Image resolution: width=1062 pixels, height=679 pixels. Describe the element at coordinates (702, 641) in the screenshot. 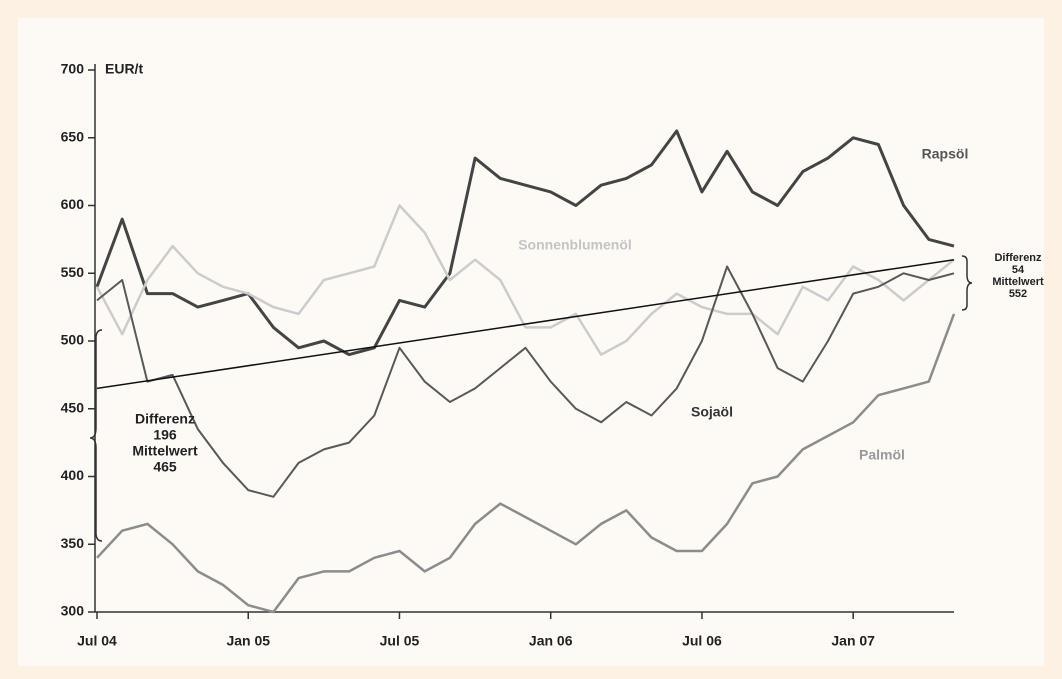

I see `x-tick-label: Jul 06` at that location.